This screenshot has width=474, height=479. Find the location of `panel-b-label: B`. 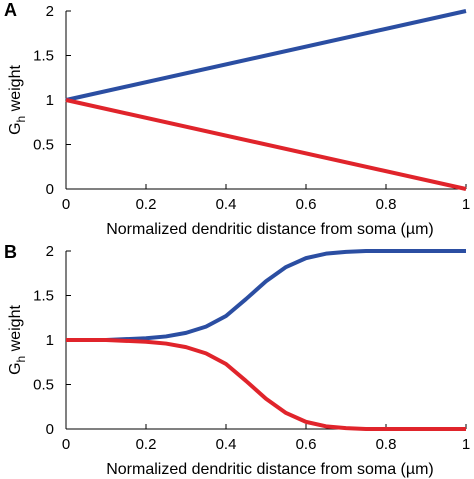

panel-b-label: B is located at coordinates (10, 252).